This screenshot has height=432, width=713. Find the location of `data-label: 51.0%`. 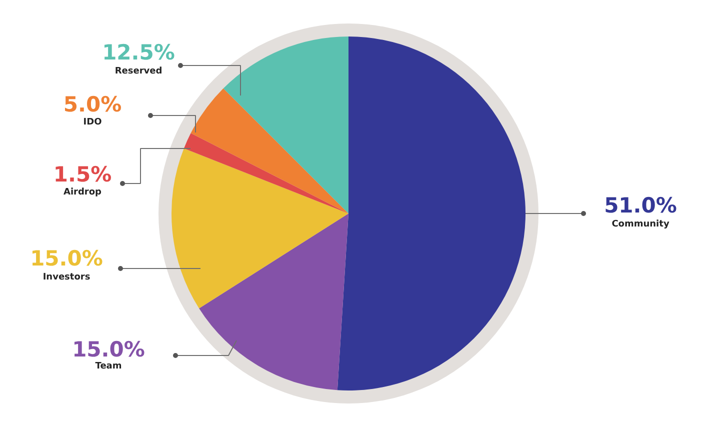

data-label: 51.0% is located at coordinates (640, 206).